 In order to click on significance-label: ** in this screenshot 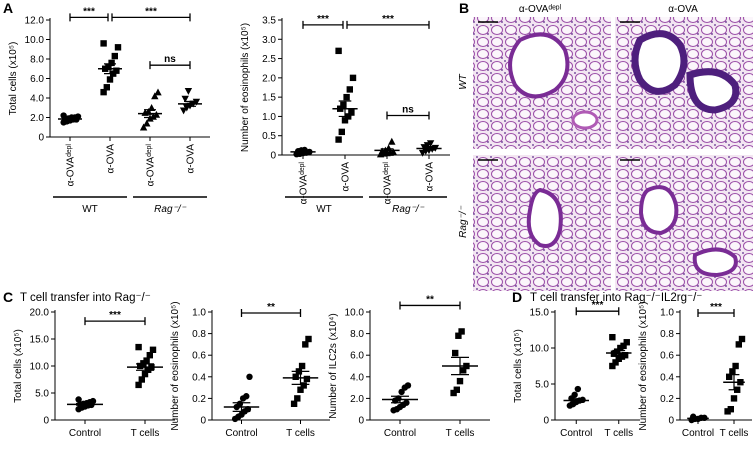, I will do `click(430, 299)`.